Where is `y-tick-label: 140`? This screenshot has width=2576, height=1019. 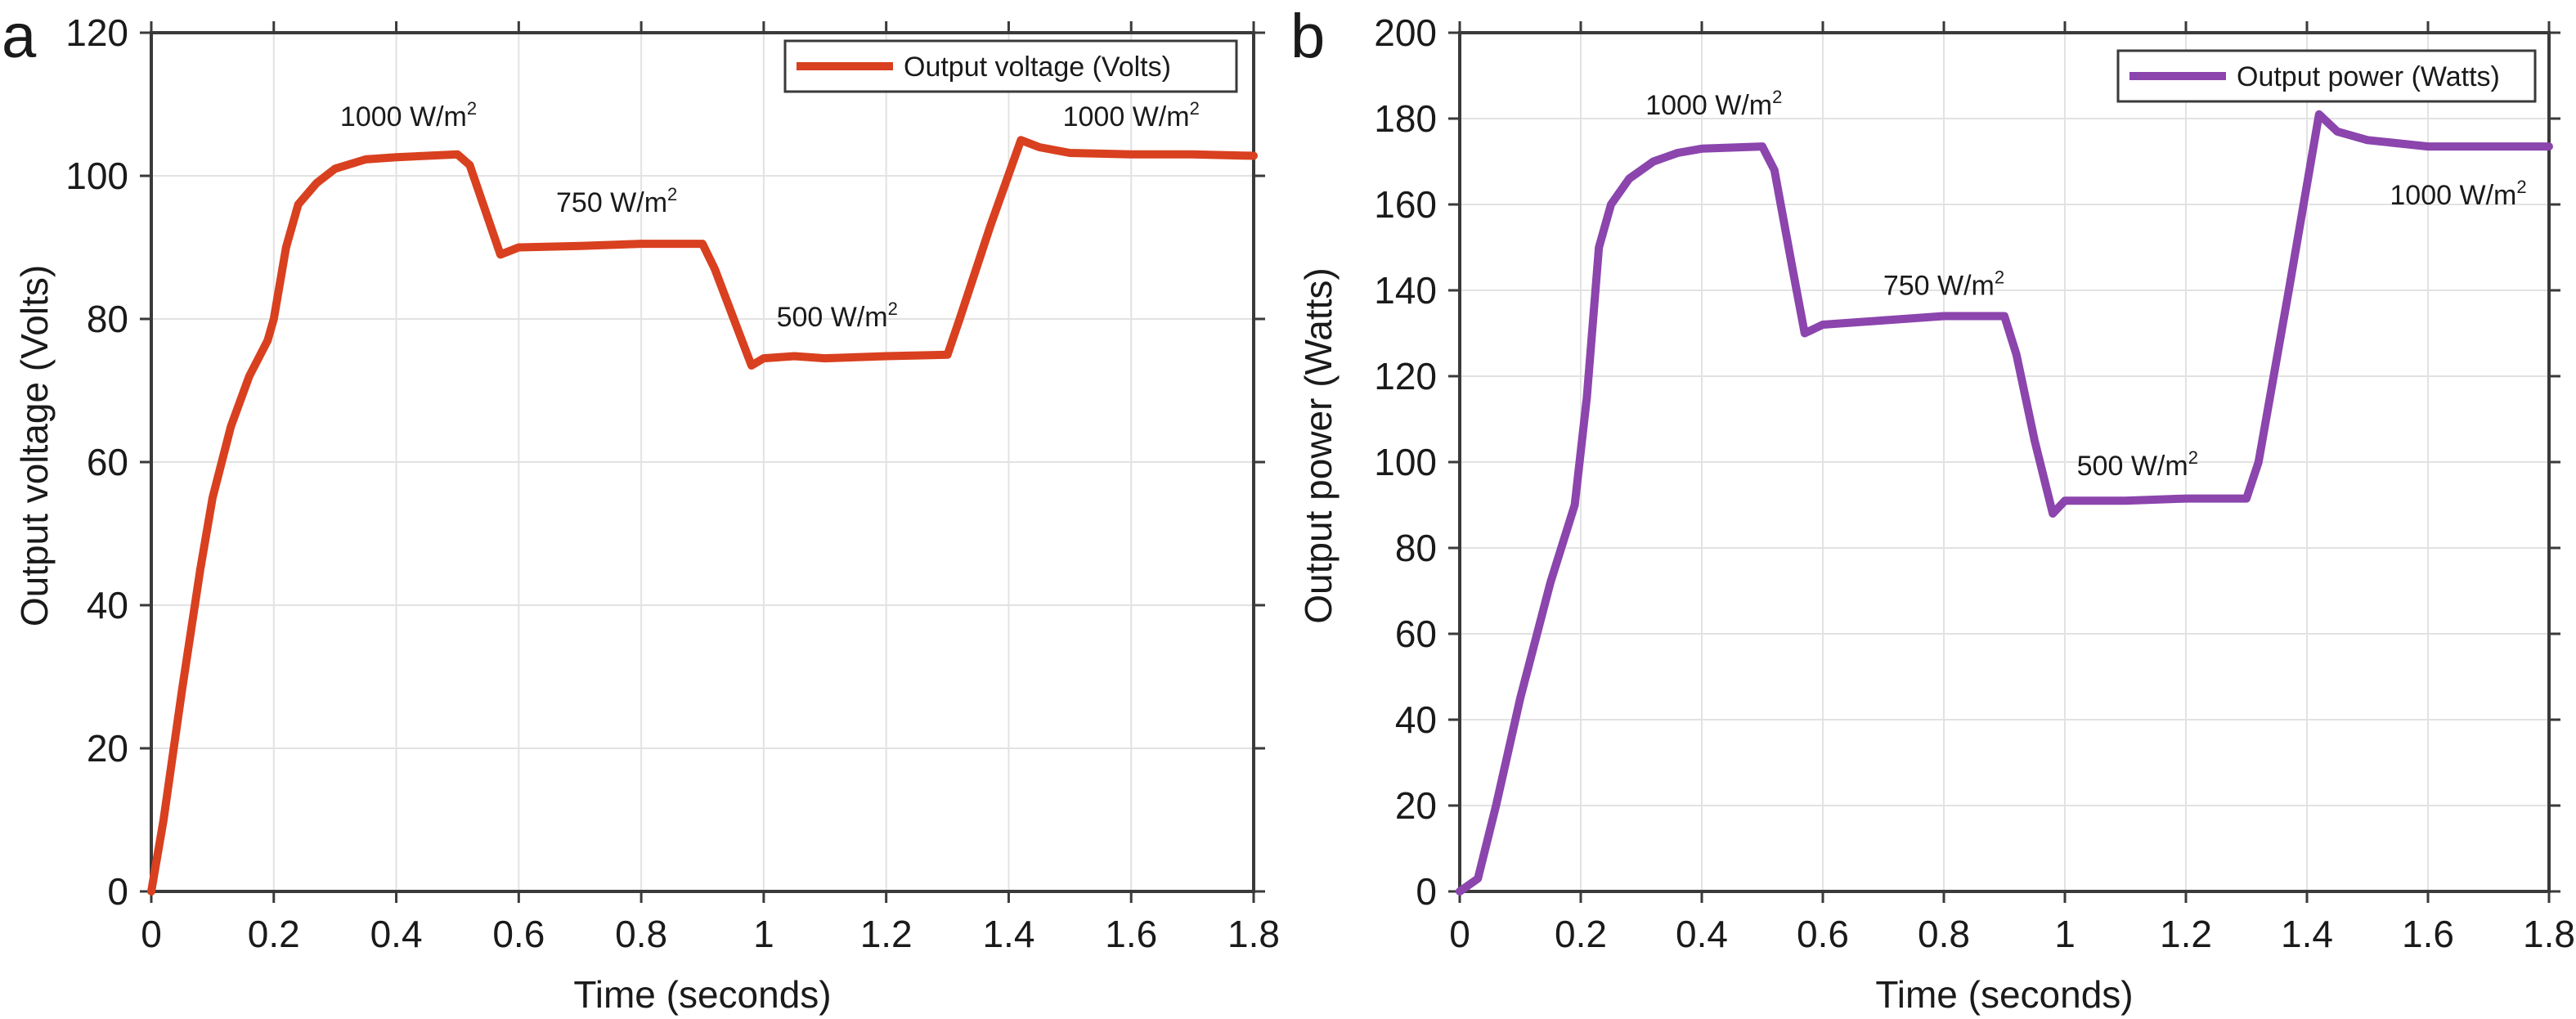 y-tick-label: 140 is located at coordinates (1405, 290).